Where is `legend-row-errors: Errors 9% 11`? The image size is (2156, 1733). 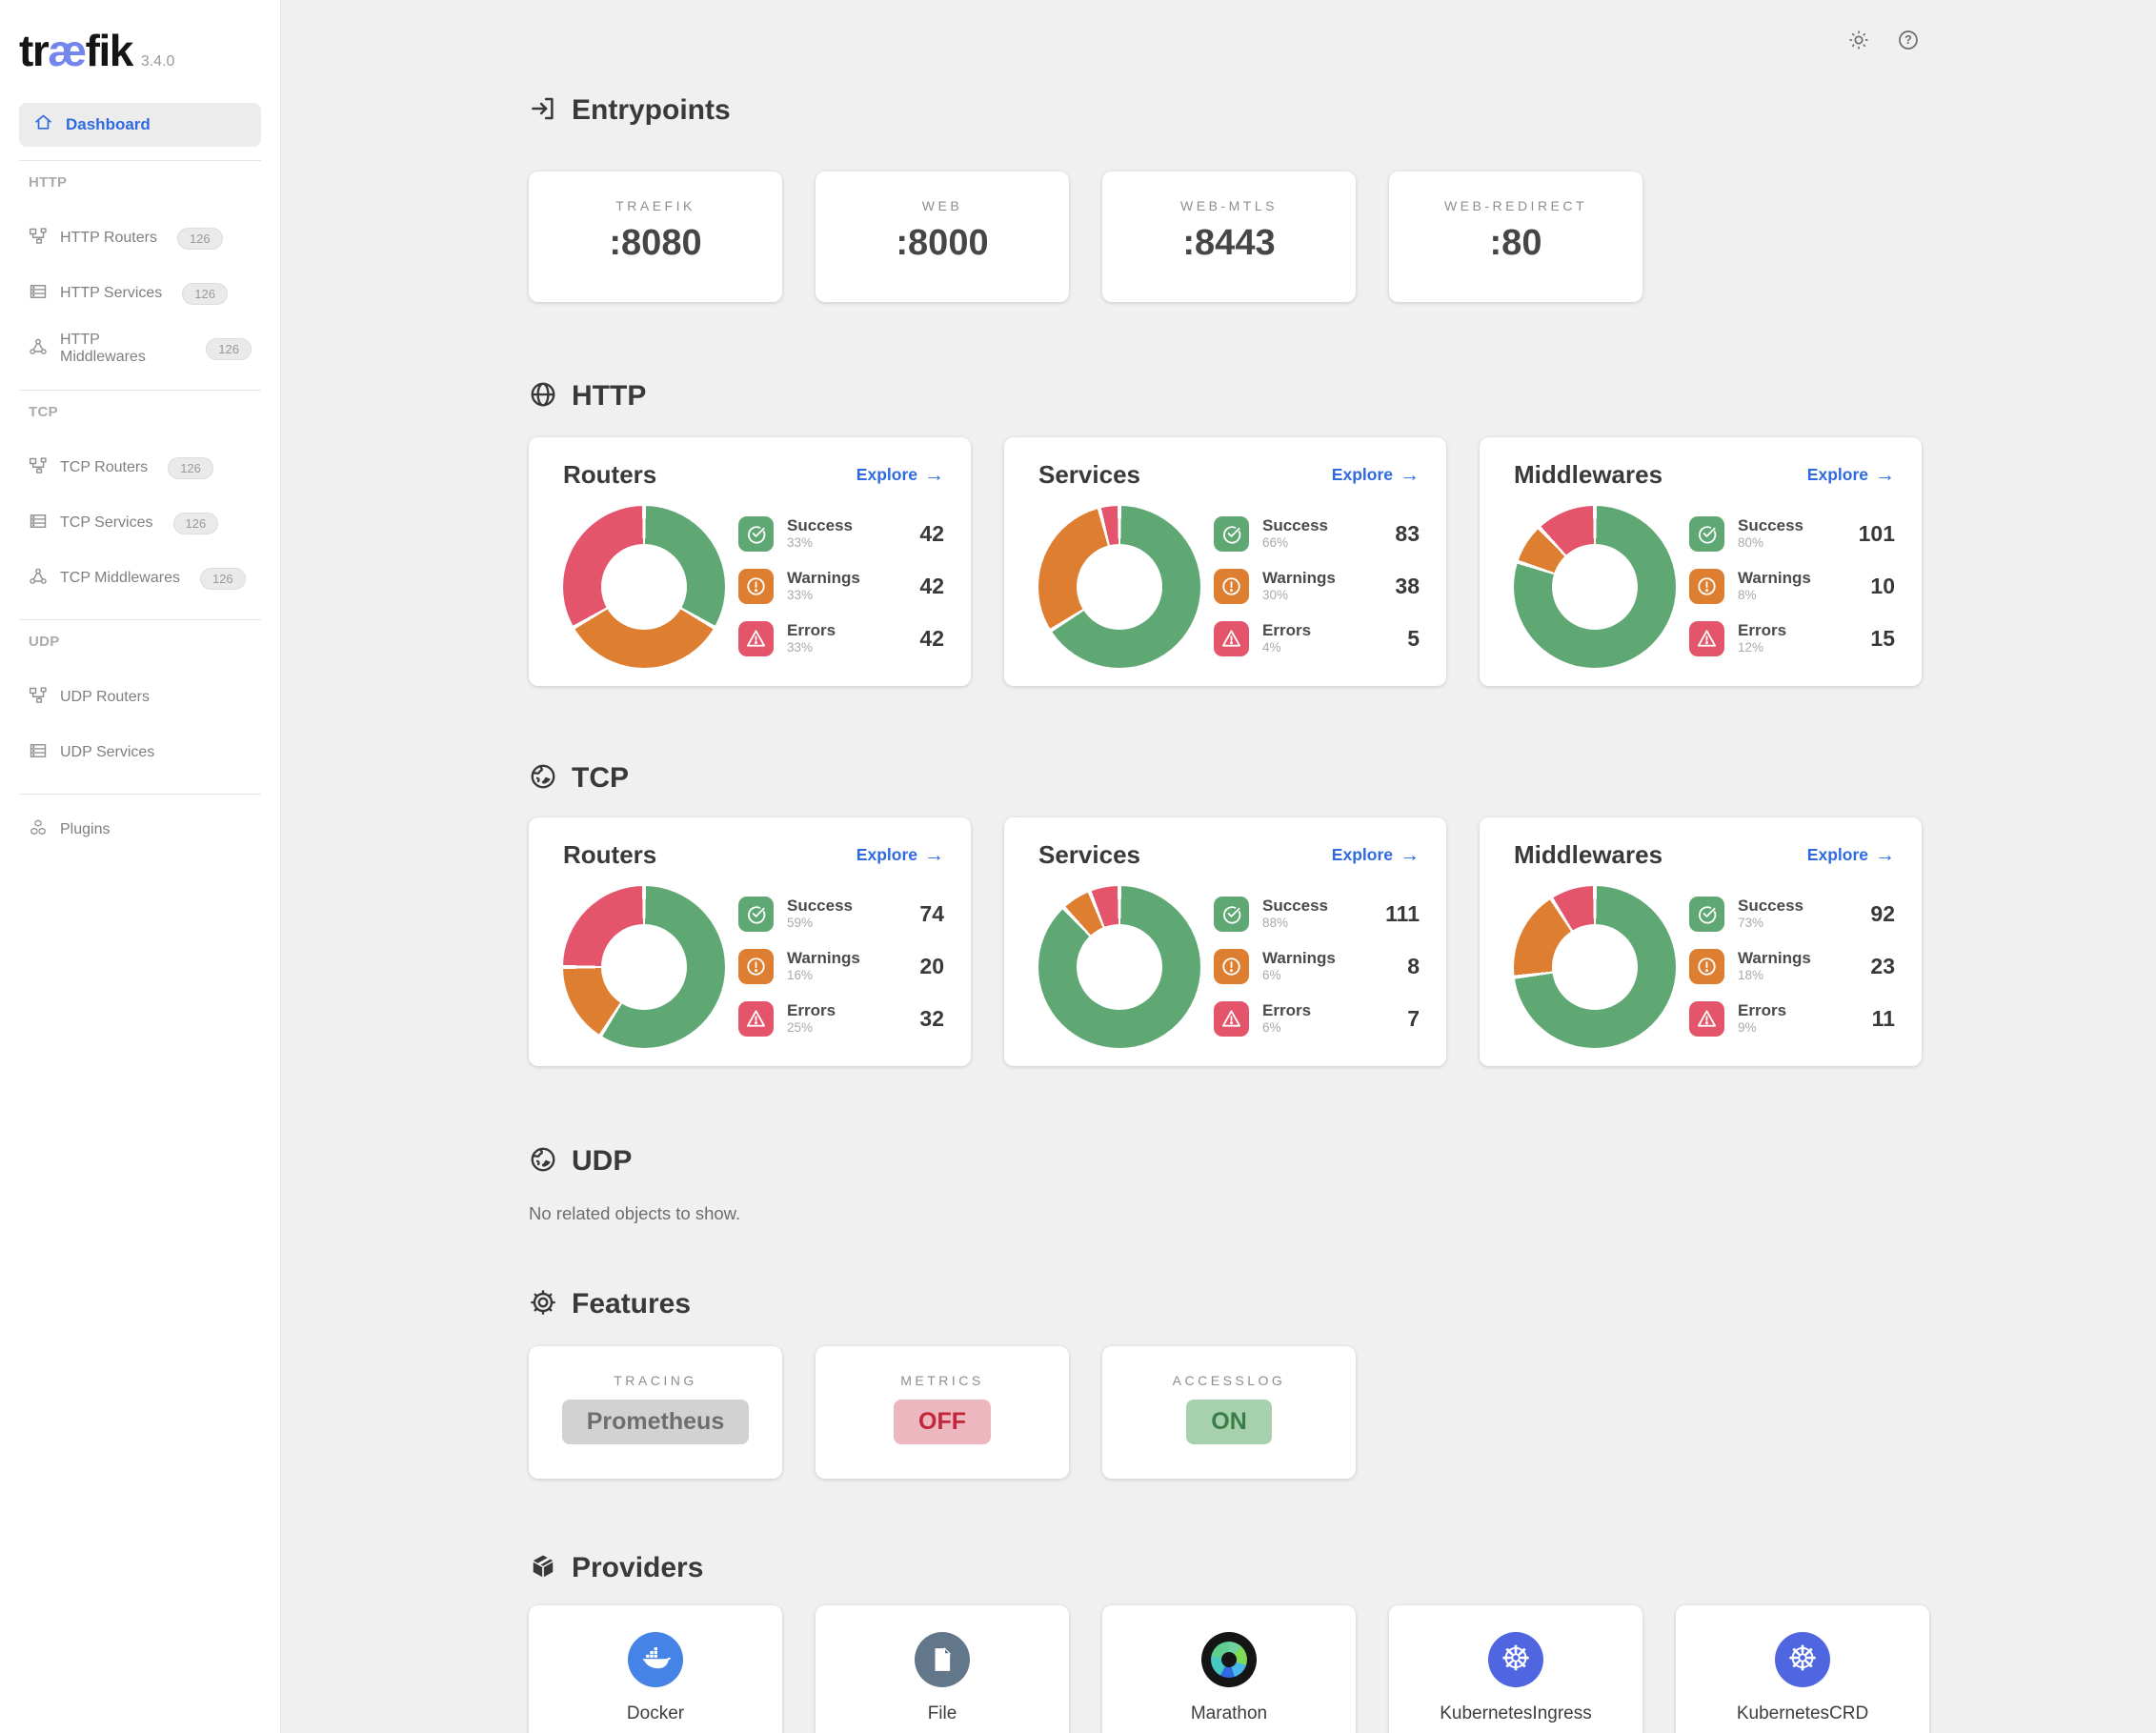 legend-row-errors: Errors 9% 11 is located at coordinates (1792, 1019).